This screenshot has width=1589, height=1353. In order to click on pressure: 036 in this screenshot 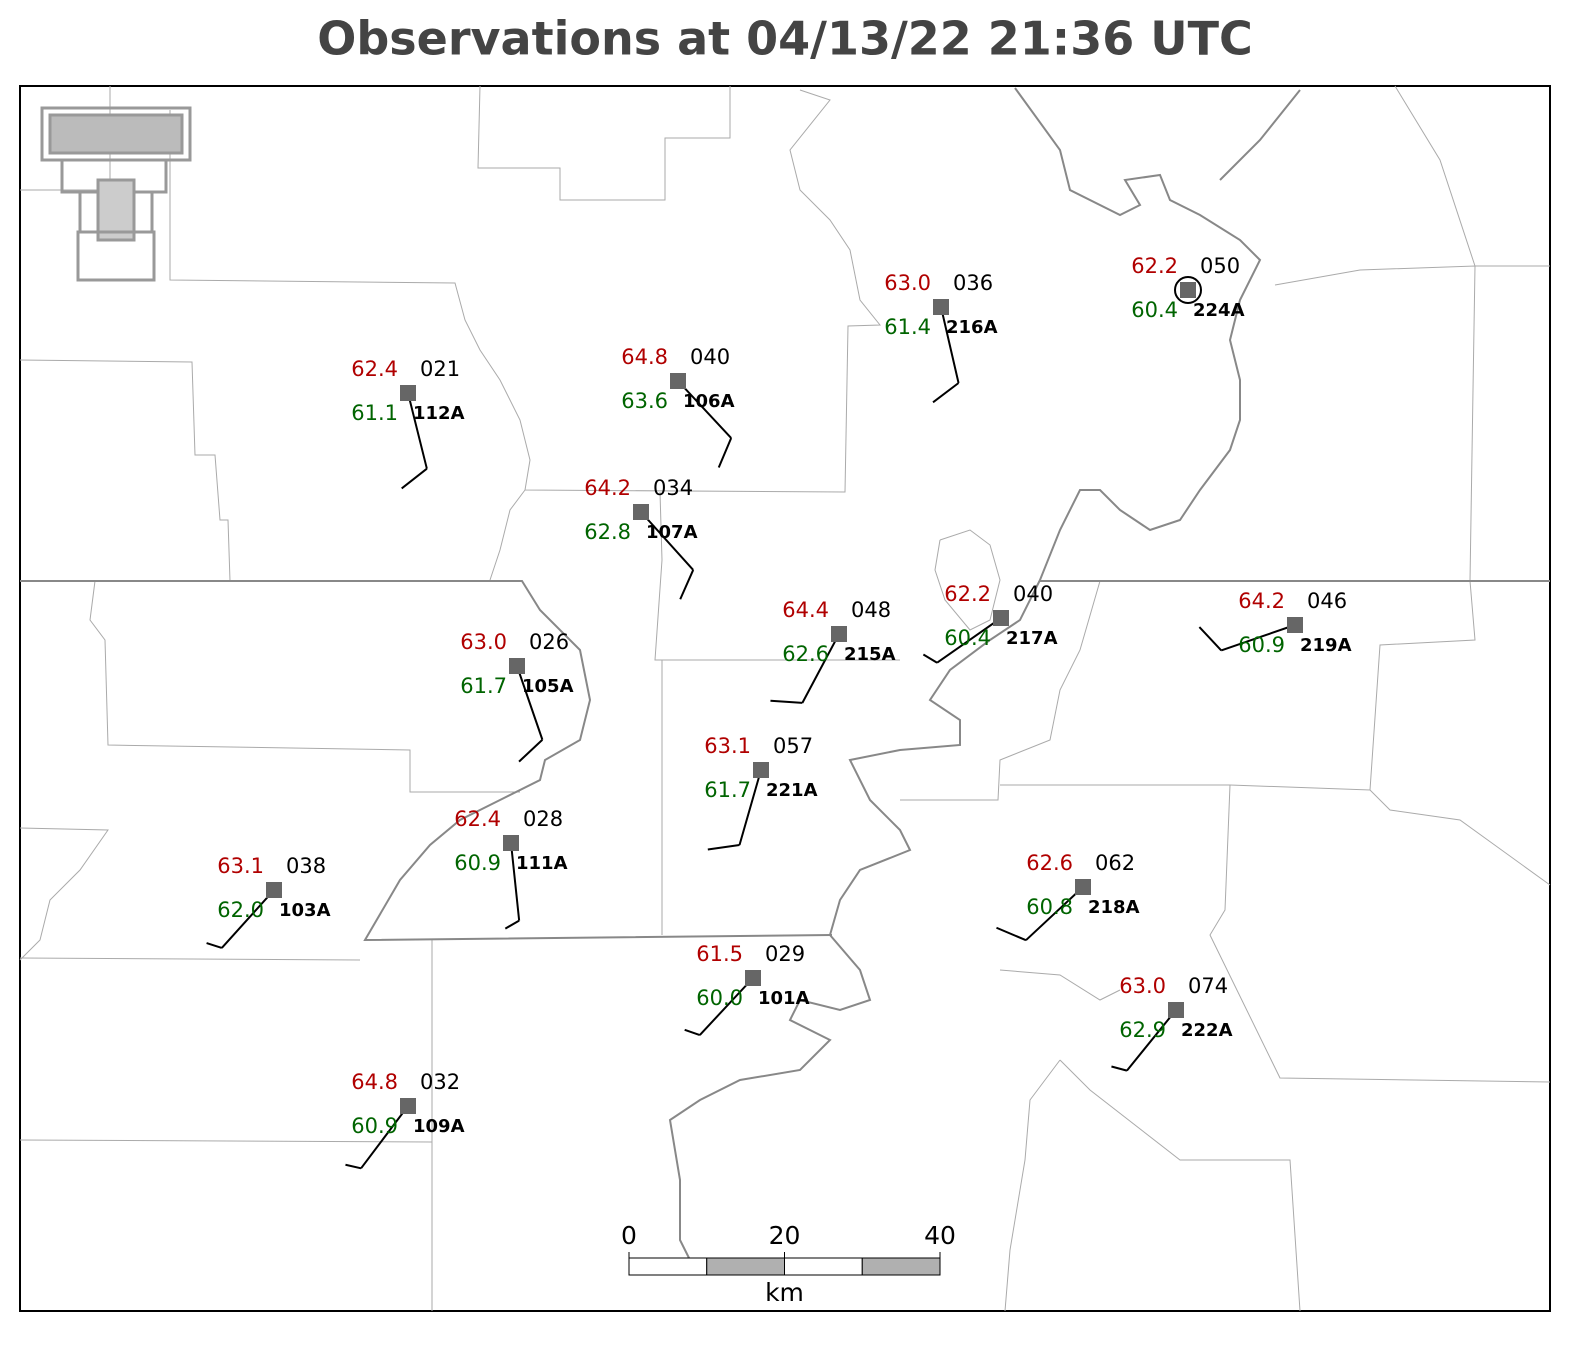, I will do `click(973, 283)`.